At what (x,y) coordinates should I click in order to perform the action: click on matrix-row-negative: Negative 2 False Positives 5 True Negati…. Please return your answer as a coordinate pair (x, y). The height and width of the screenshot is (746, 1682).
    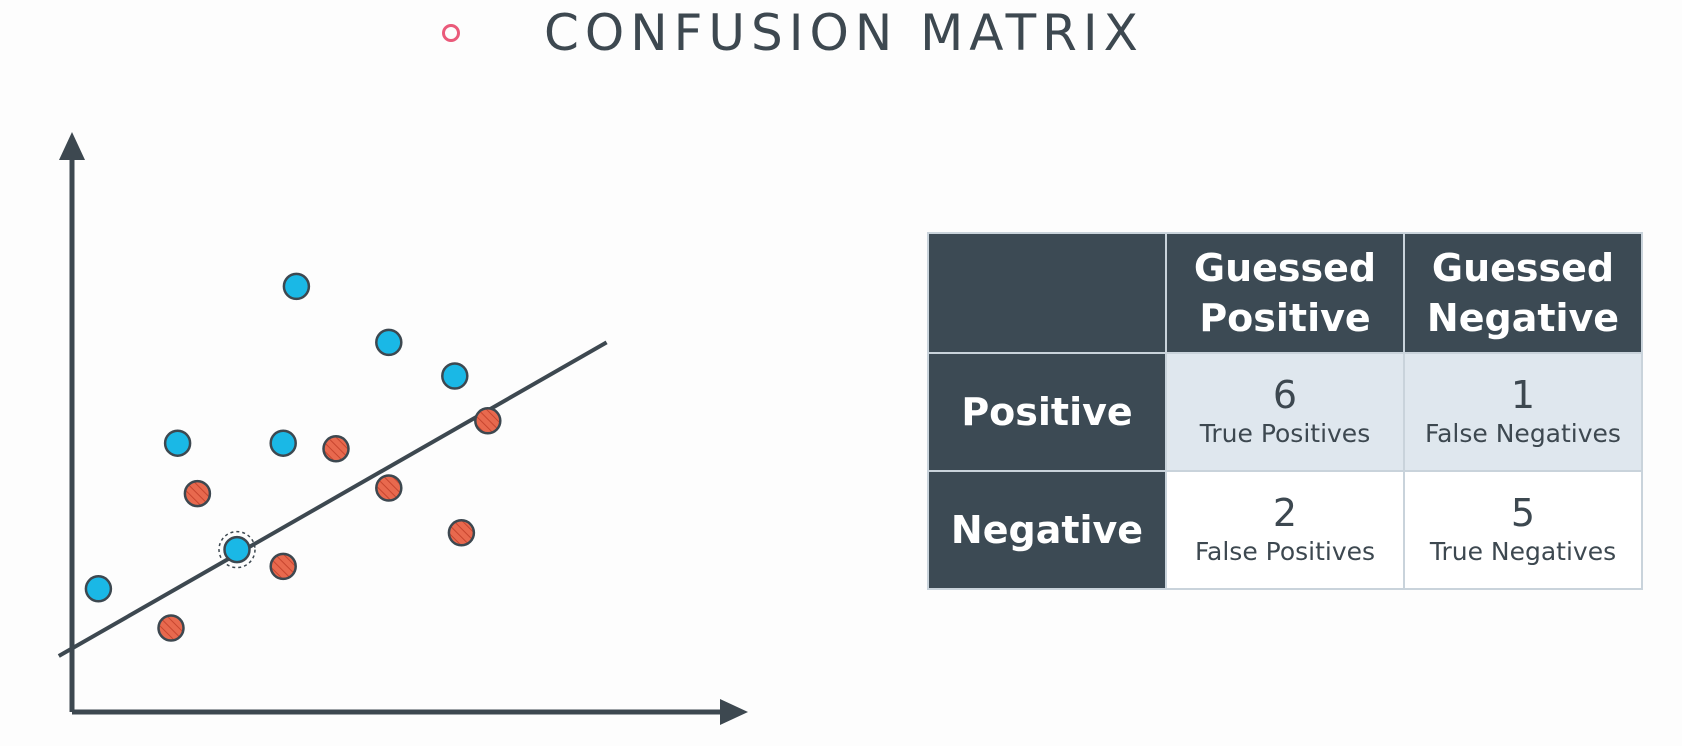
    Looking at the image, I should click on (1285, 530).